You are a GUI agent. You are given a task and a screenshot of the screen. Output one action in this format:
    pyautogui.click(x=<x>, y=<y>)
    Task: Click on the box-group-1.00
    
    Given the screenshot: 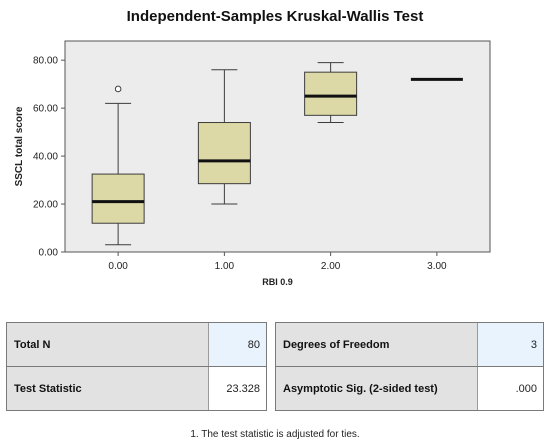 What is the action you would take?
    pyautogui.click(x=224, y=137)
    